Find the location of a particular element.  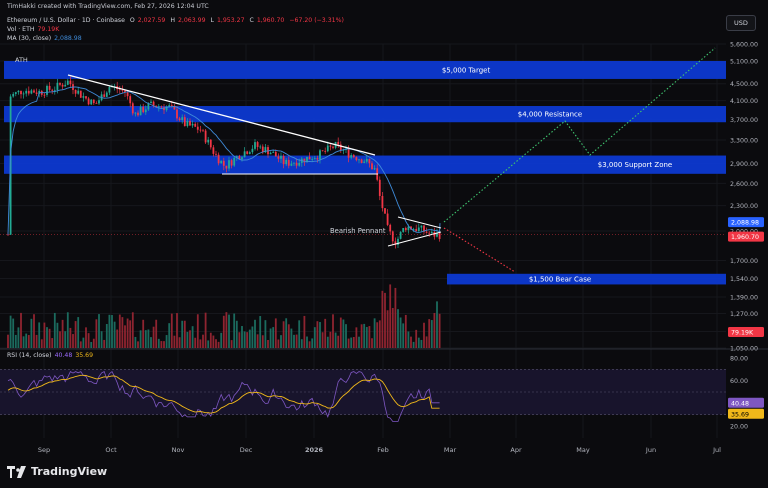

zone-label: $3,000 Support Zone is located at coordinates (635, 165).